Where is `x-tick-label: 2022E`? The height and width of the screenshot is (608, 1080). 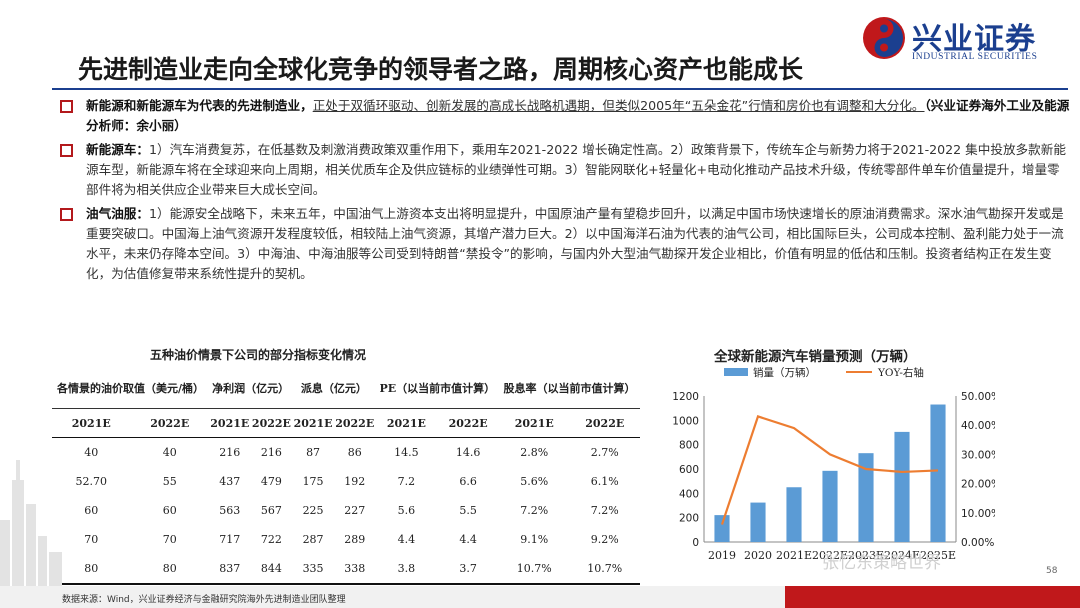
x-tick-label: 2022E is located at coordinates (830, 555).